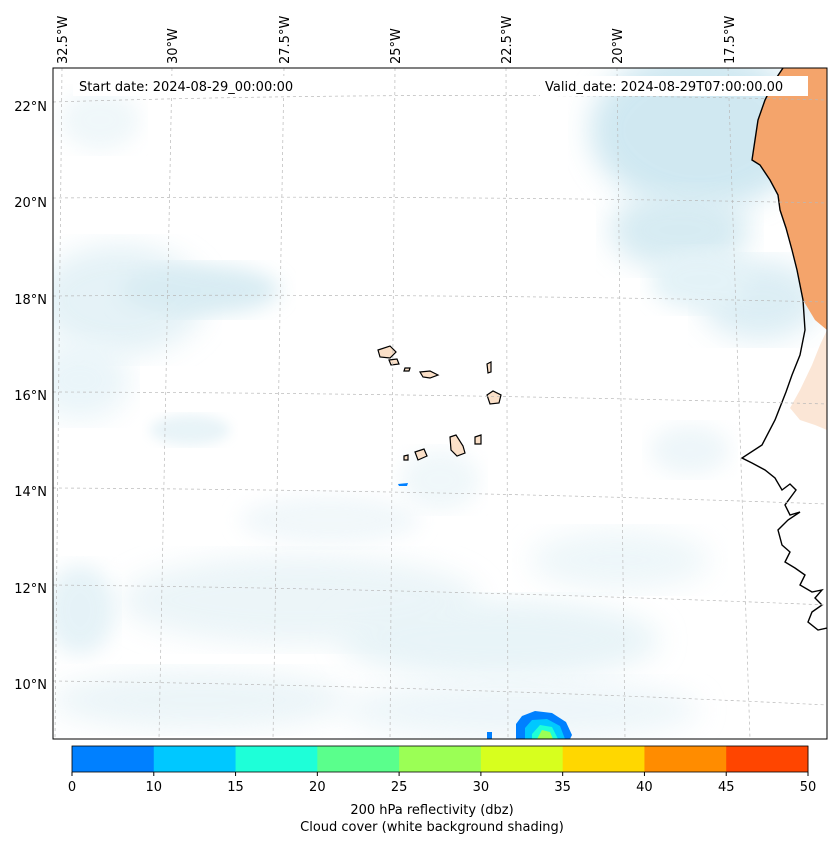 Image resolution: width=837 pixels, height=843 pixels. Describe the element at coordinates (789, 199) in the screenshot. I see `land-west-africa` at that location.